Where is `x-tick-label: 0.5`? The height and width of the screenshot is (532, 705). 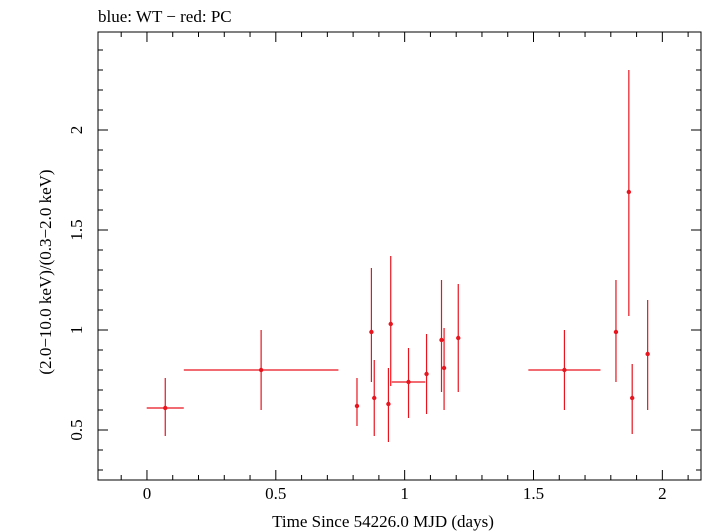 x-tick-label: 0.5 is located at coordinates (275, 493).